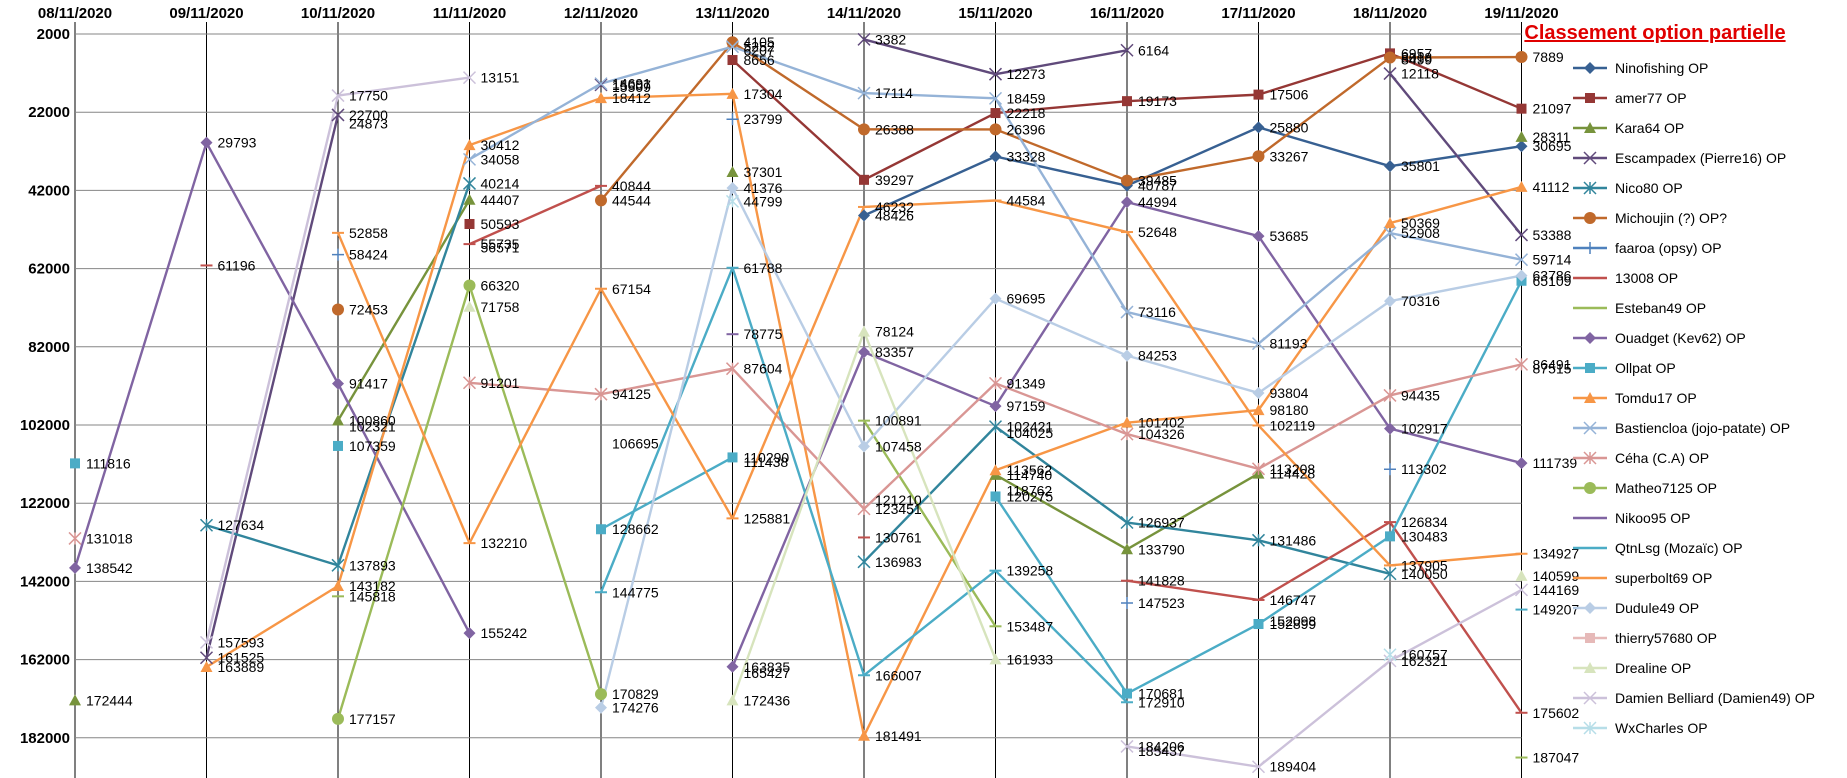 The image size is (1847, 778). What do you see at coordinates (1424, 661) in the screenshot?
I see `data-label: 162321` at bounding box center [1424, 661].